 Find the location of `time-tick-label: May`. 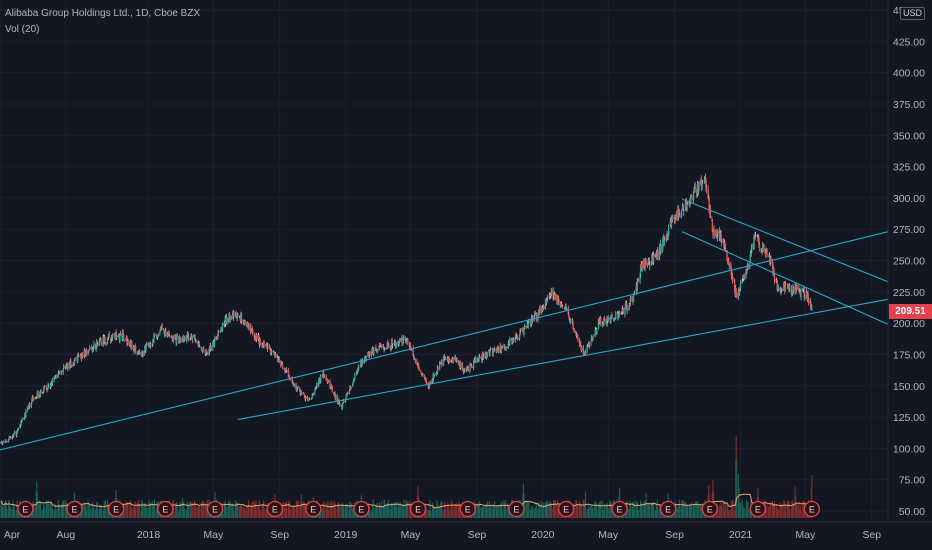

time-tick-label: May is located at coordinates (805, 535).